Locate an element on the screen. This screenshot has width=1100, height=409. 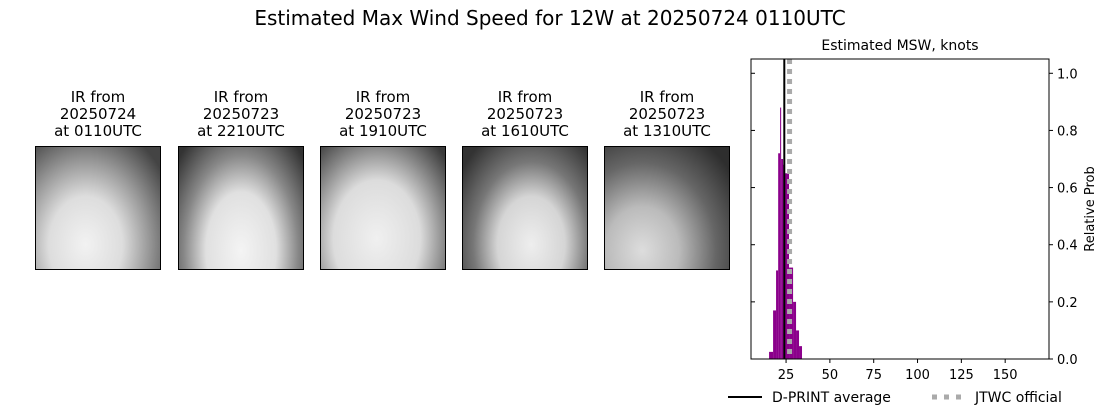
ir-panel: IR from 20250723 at 1910UTC is located at coordinates (383, 179).